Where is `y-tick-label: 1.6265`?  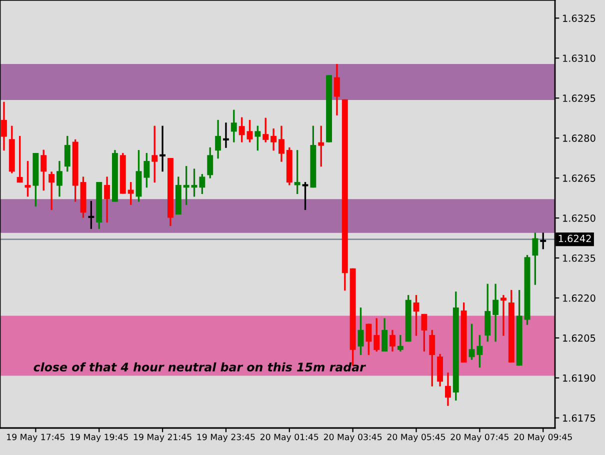
y-tick-label: 1.6265 is located at coordinates (579, 178).